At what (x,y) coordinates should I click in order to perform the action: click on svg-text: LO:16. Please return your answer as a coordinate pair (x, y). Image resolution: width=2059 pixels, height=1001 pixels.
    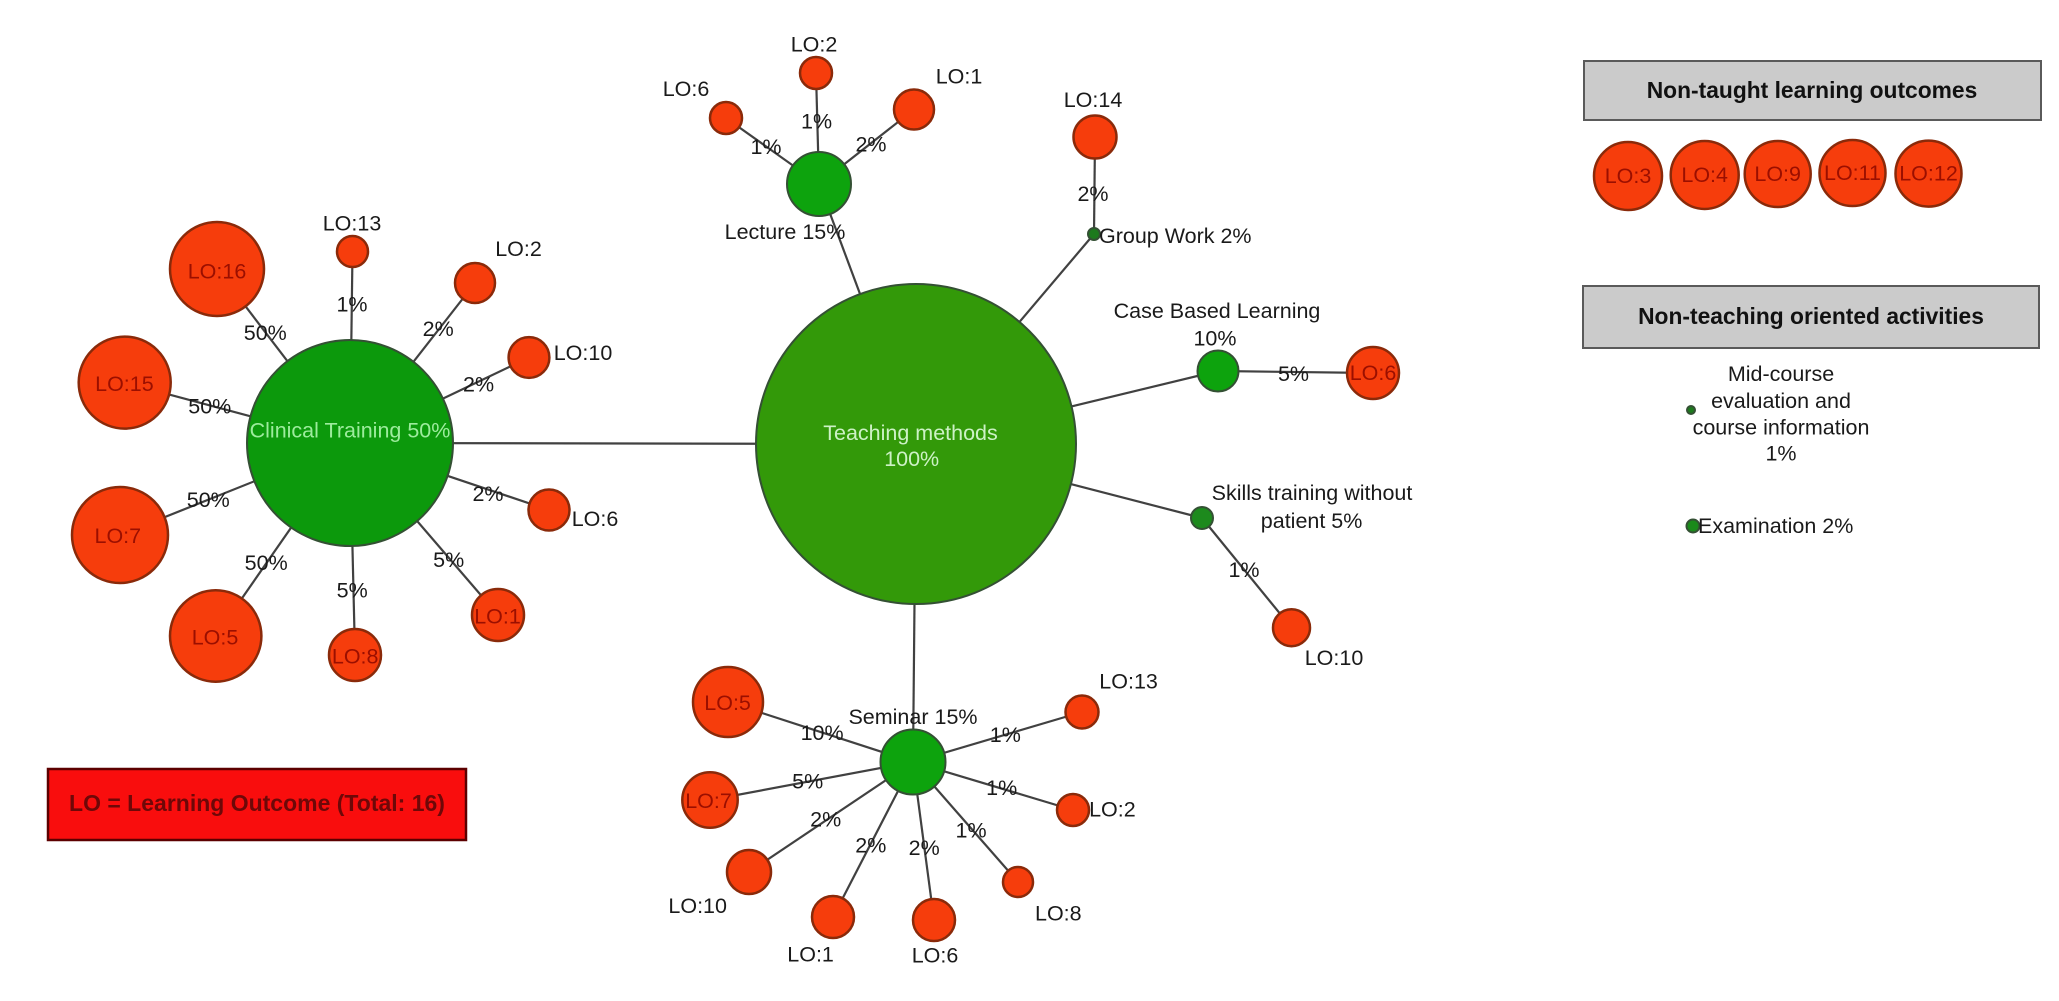
    Looking at the image, I should click on (217, 271).